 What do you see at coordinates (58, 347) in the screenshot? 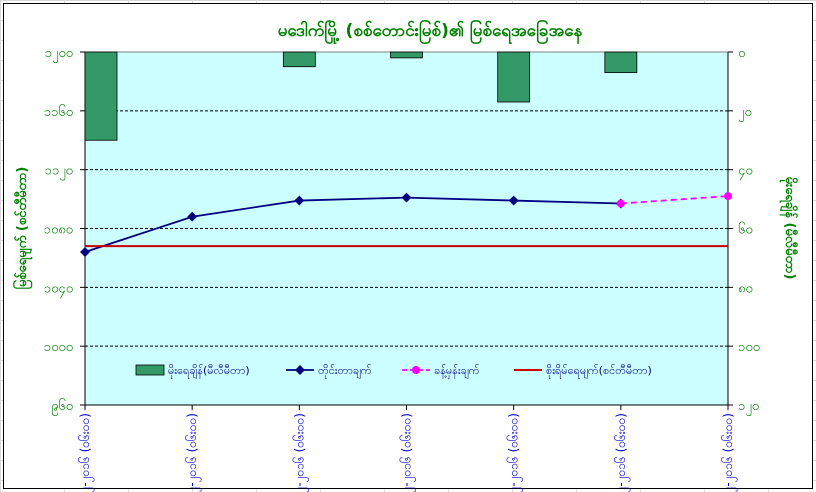
I see `left-tick-label: ၁၀၀၀` at bounding box center [58, 347].